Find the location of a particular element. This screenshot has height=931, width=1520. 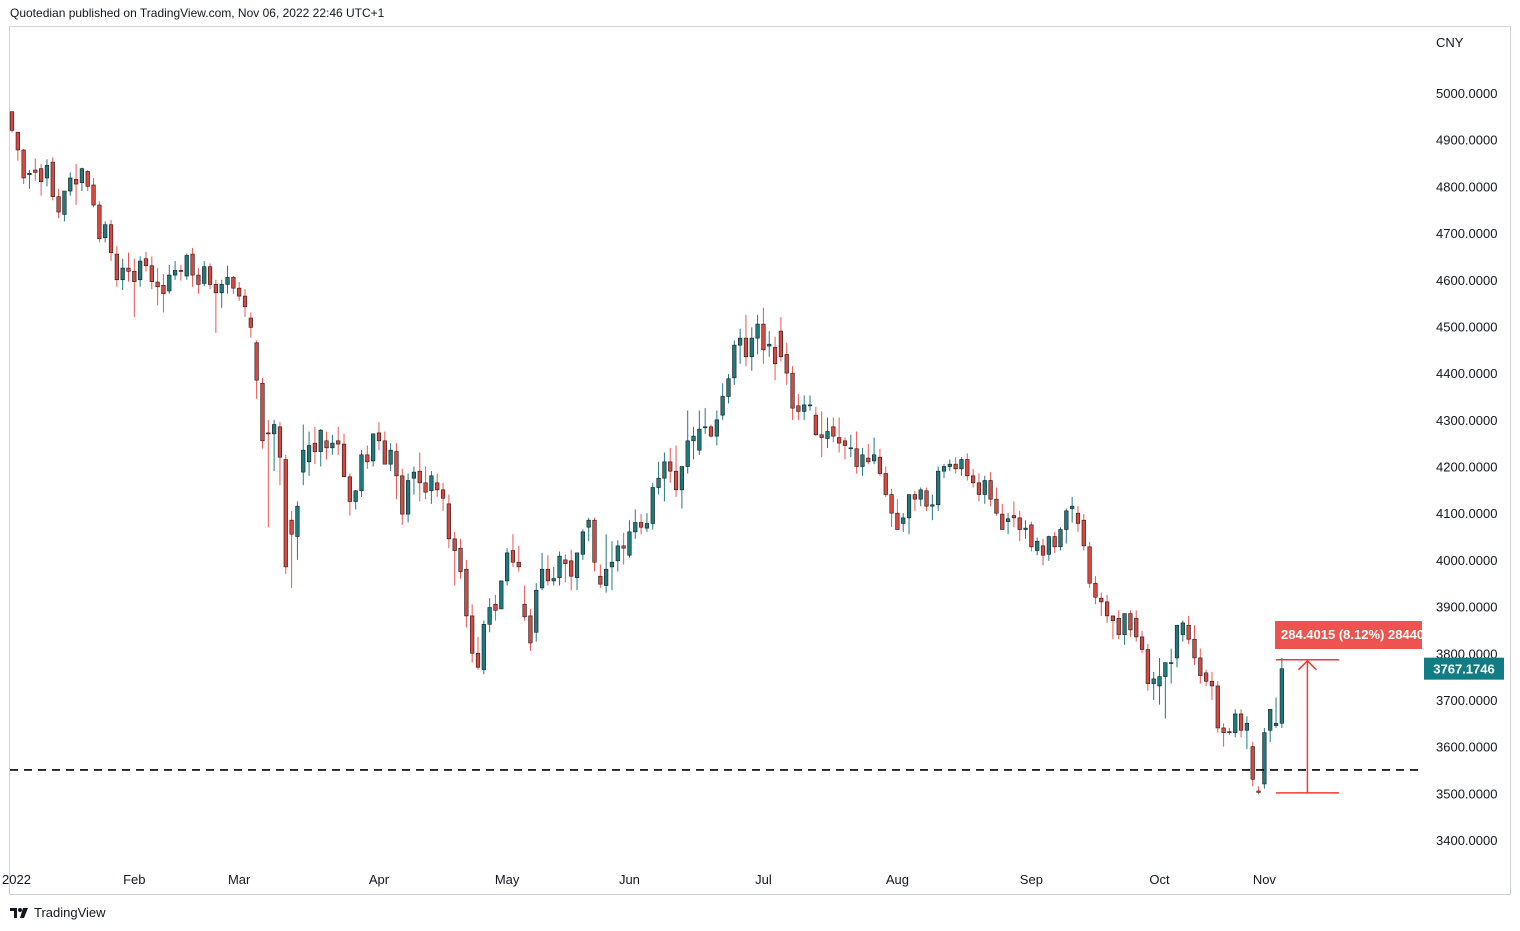

time-axis: 2022 Feb Mar Apr May Jun Jul Aug Sep Oct Nov is located at coordinates (639, 879).